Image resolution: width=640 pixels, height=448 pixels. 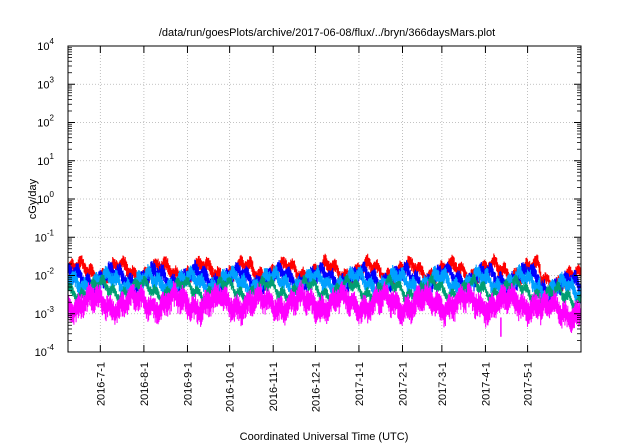 What do you see at coordinates (443, 384) in the screenshot?
I see `x-tick-label: 2017-3-1` at bounding box center [443, 384].